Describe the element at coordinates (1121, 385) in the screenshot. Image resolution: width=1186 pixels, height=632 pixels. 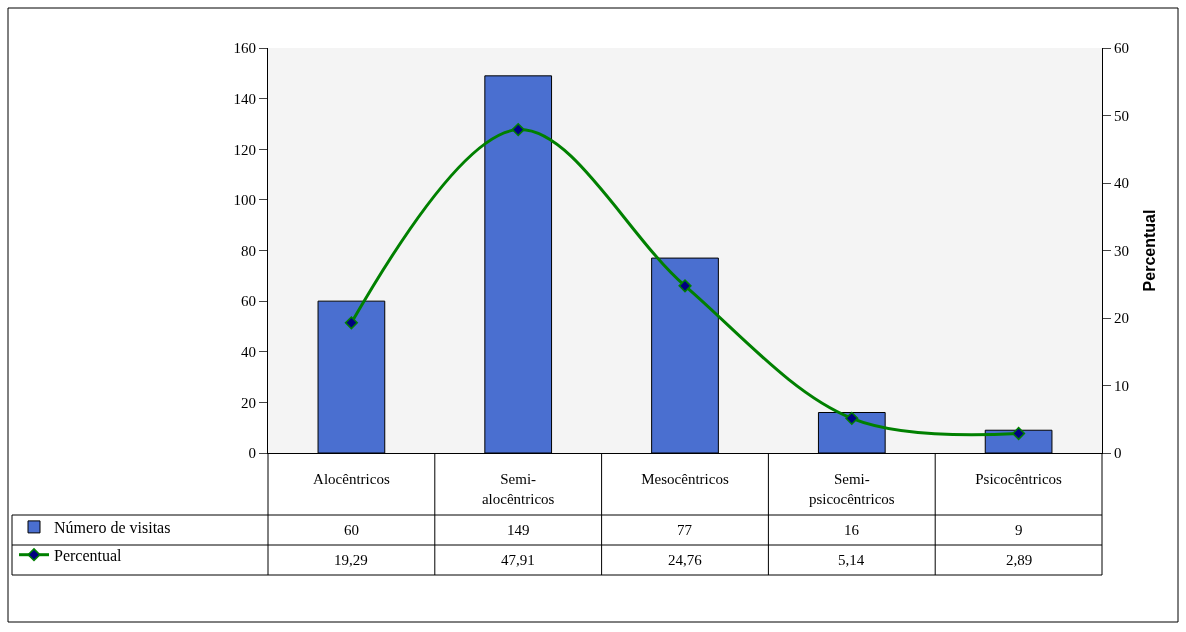
I see `y2-tick-label: 10` at that location.